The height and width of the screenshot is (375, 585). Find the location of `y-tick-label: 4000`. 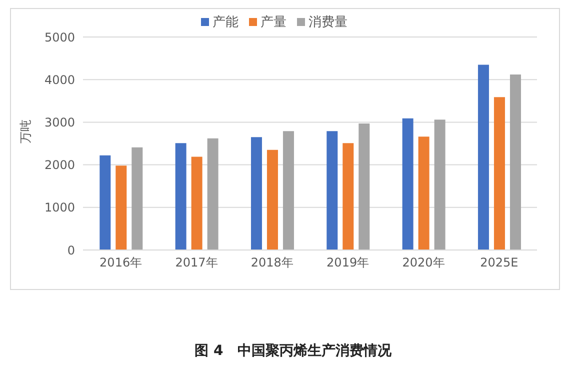

y-tick-label: 4000 is located at coordinates (59, 79).